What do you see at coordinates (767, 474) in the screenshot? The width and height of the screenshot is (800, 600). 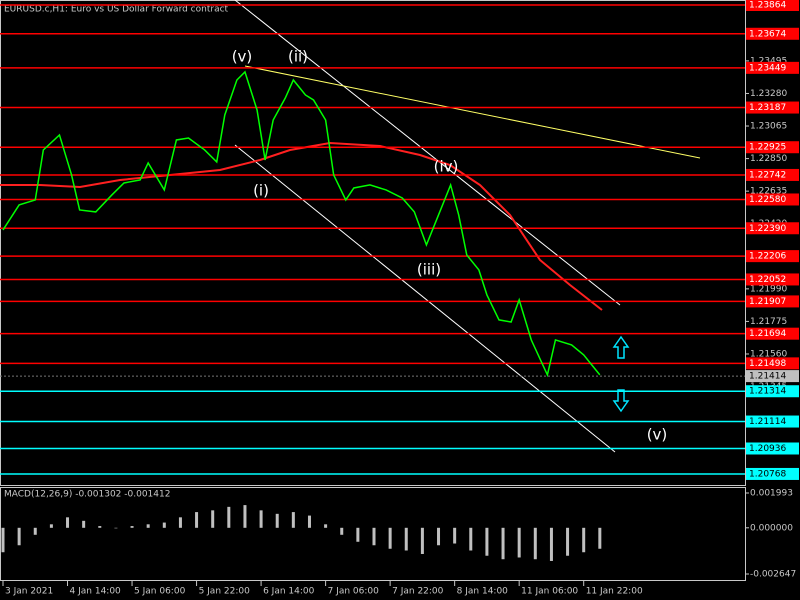 I see `level-label: 1.20768` at bounding box center [767, 474].